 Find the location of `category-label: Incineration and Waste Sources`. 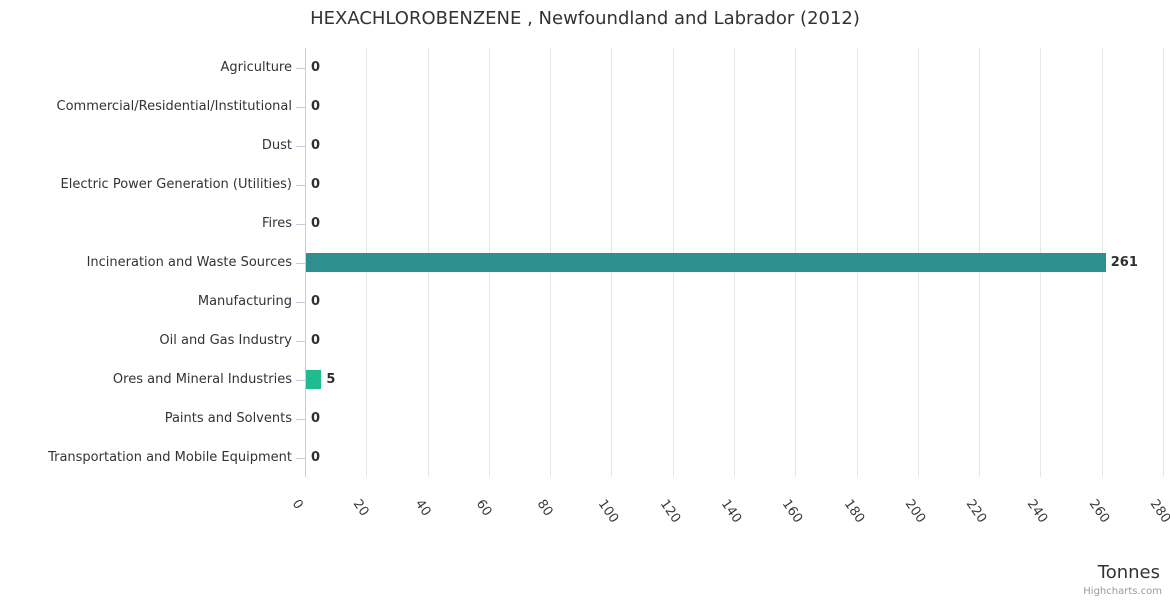

category-label: Incineration and Waste Sources is located at coordinates (189, 262).